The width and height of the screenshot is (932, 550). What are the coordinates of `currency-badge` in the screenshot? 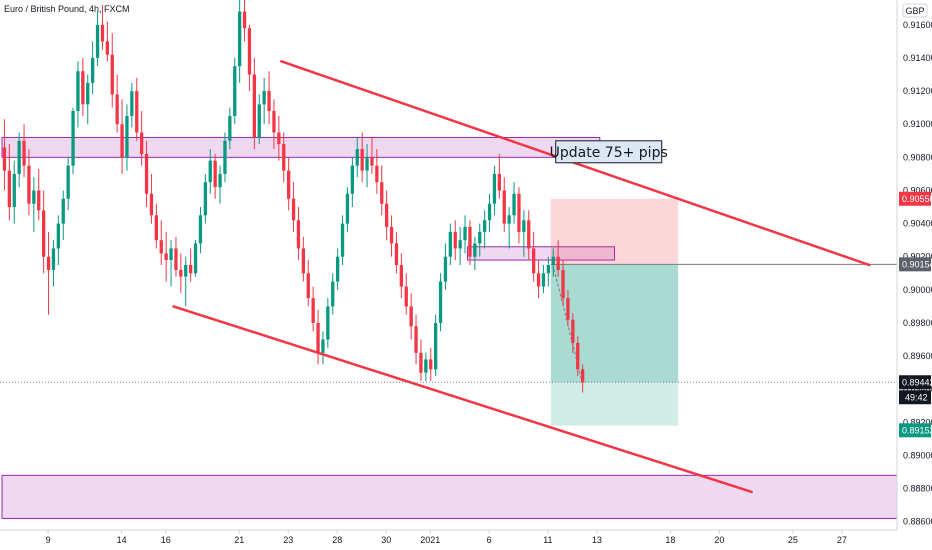 It's located at (915, 10).